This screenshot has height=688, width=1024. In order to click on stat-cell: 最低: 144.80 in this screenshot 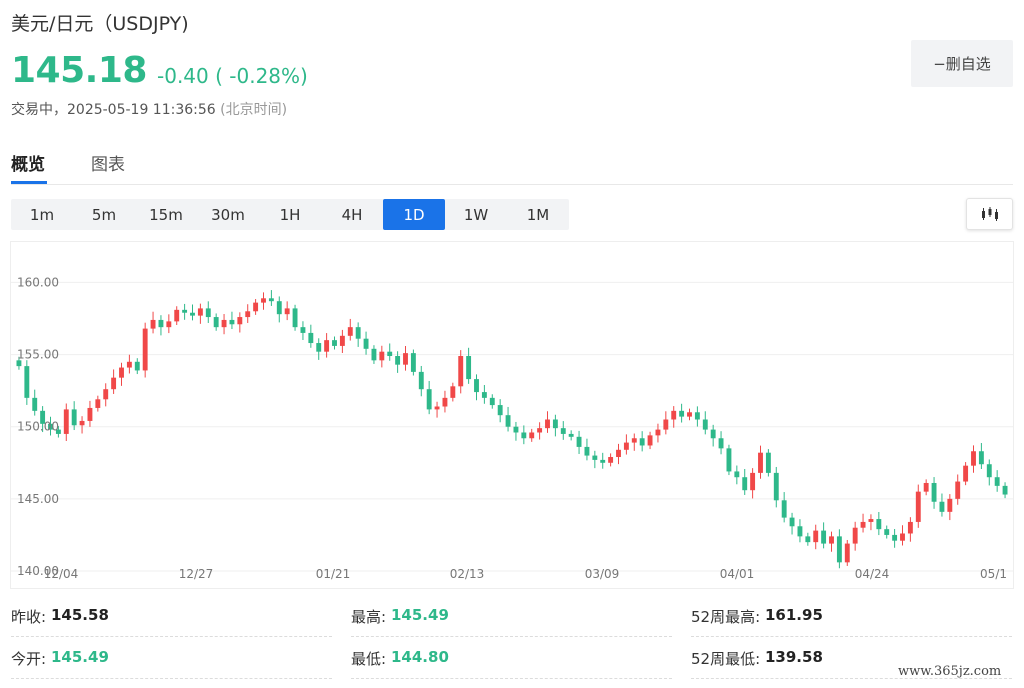, I will do `click(511, 658)`.